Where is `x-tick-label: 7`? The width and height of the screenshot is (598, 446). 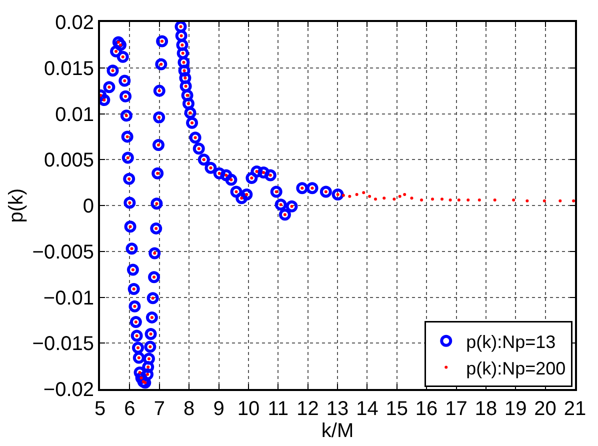 x-tick-label: 7 is located at coordinates (159, 409).